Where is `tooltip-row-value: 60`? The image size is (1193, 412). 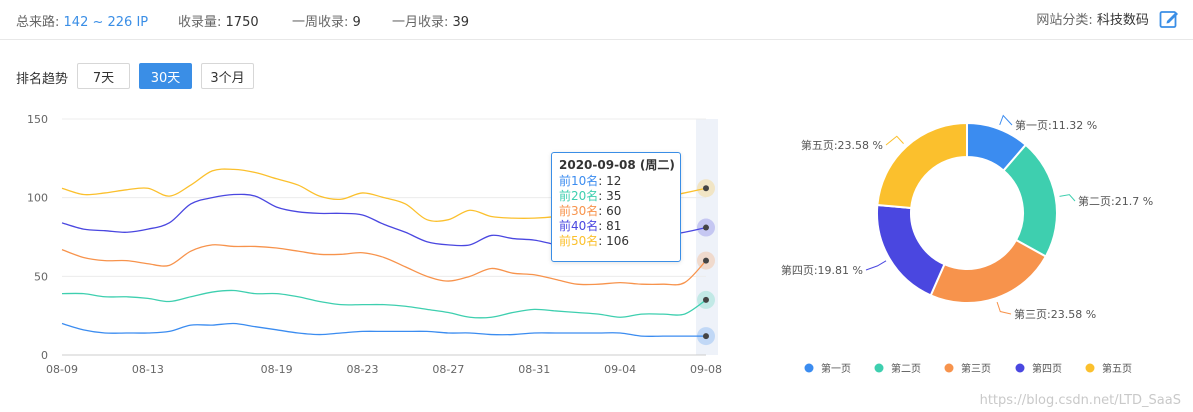
tooltip-row-value: 60 is located at coordinates (614, 211).